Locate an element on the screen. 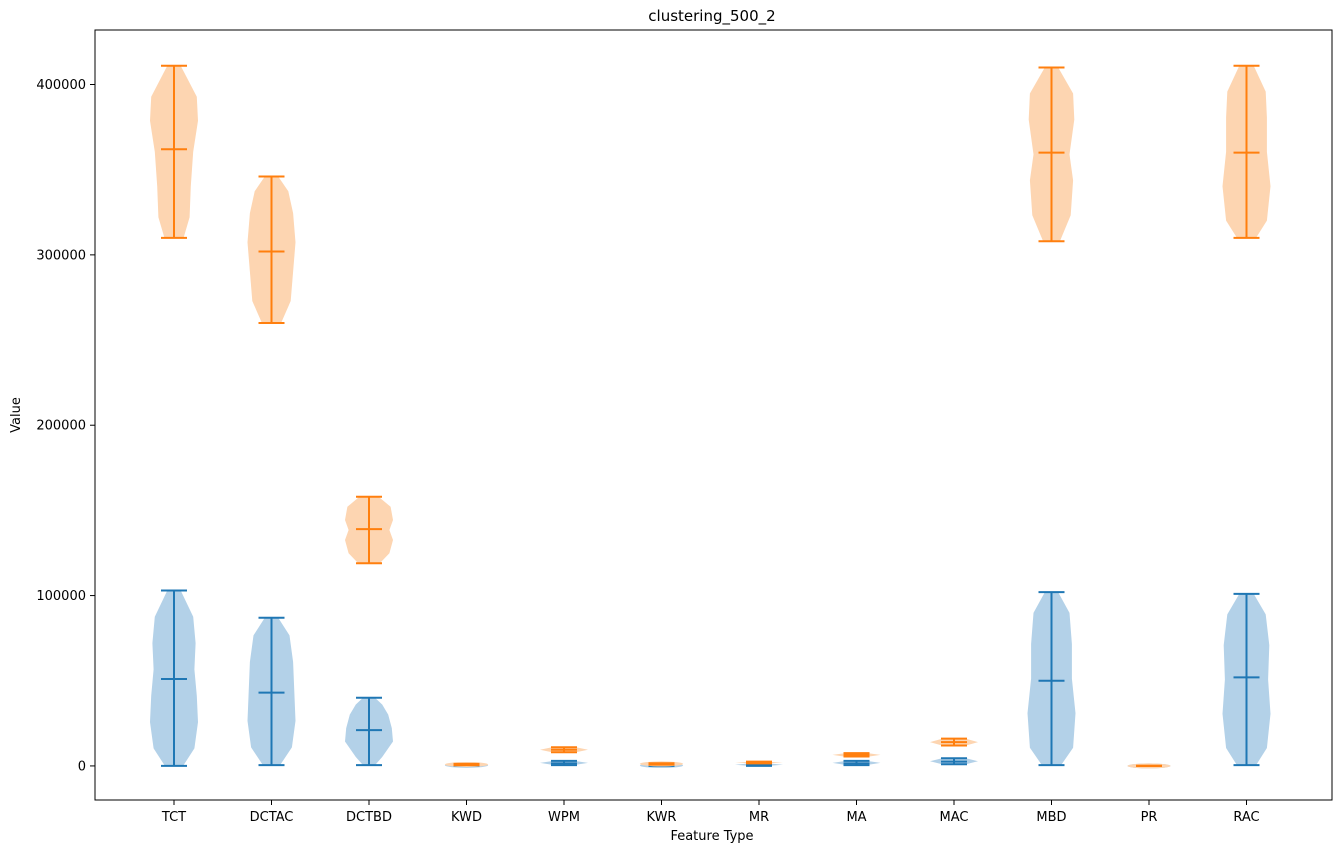  x-tick-label-kwd: KWD is located at coordinates (466, 817).